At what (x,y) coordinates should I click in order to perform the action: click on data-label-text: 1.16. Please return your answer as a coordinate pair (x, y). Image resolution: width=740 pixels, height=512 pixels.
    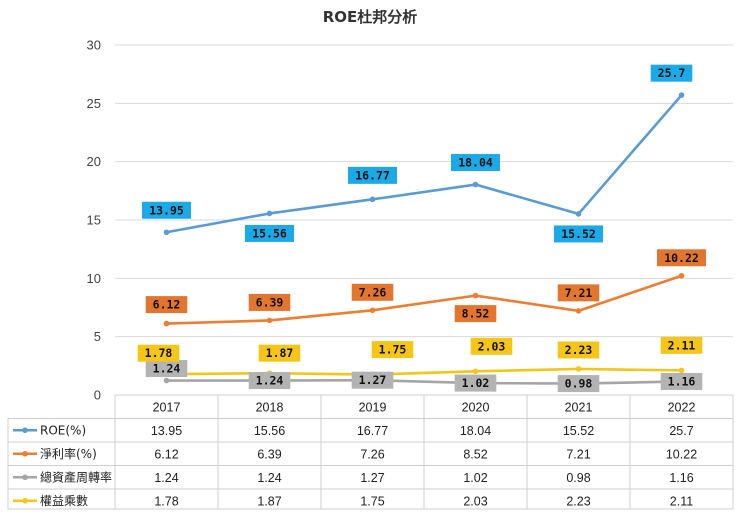
    Looking at the image, I should click on (682, 381).